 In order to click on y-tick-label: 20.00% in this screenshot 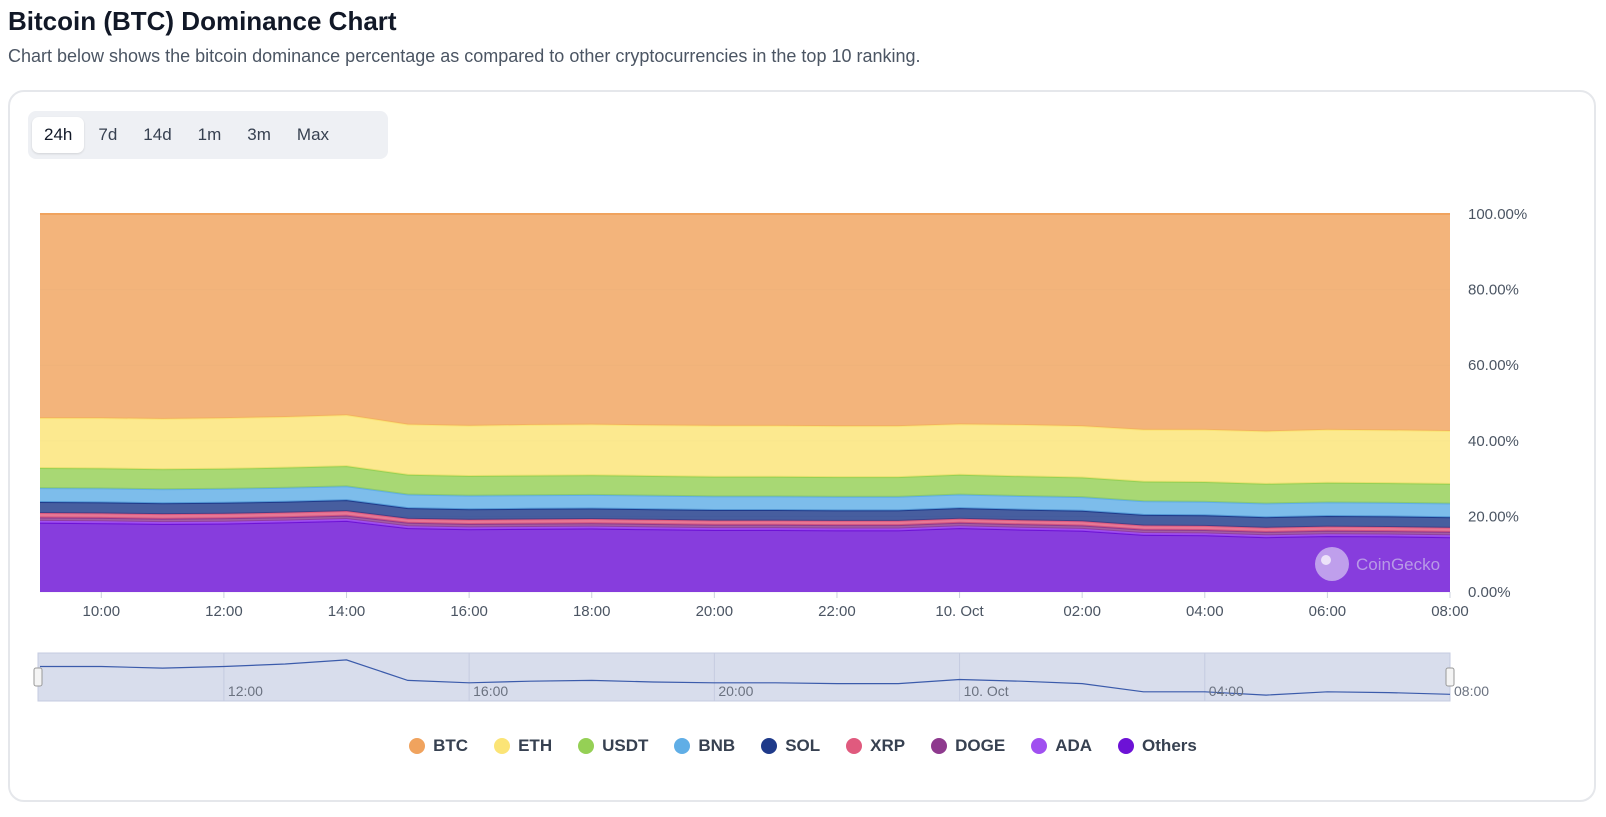, I will do `click(1493, 516)`.